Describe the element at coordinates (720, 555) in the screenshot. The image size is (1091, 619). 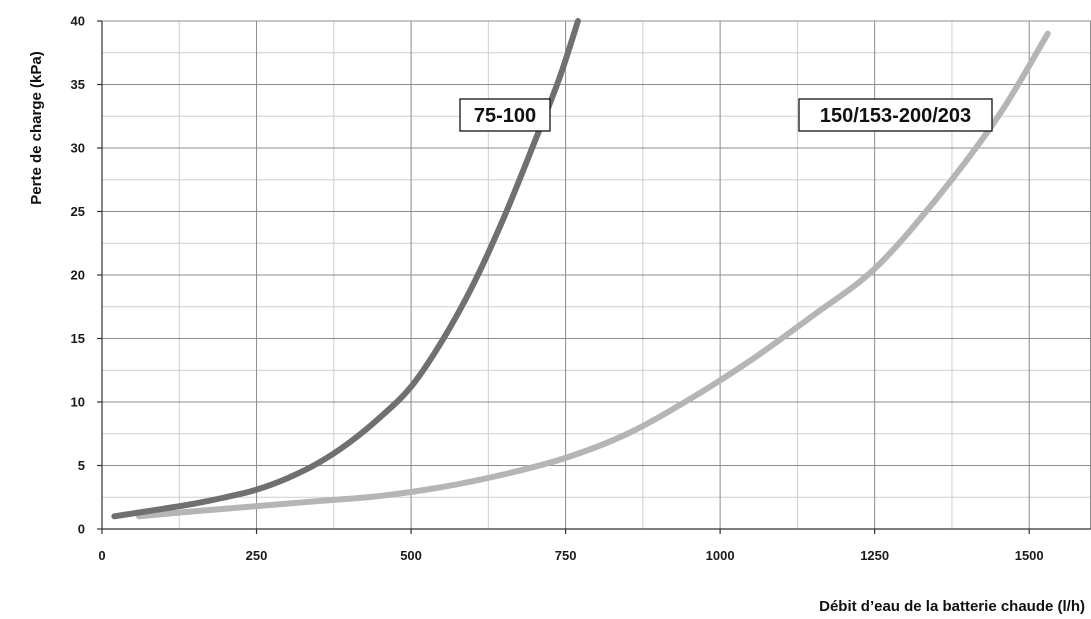
I see `x-tick-label: 1000` at that location.